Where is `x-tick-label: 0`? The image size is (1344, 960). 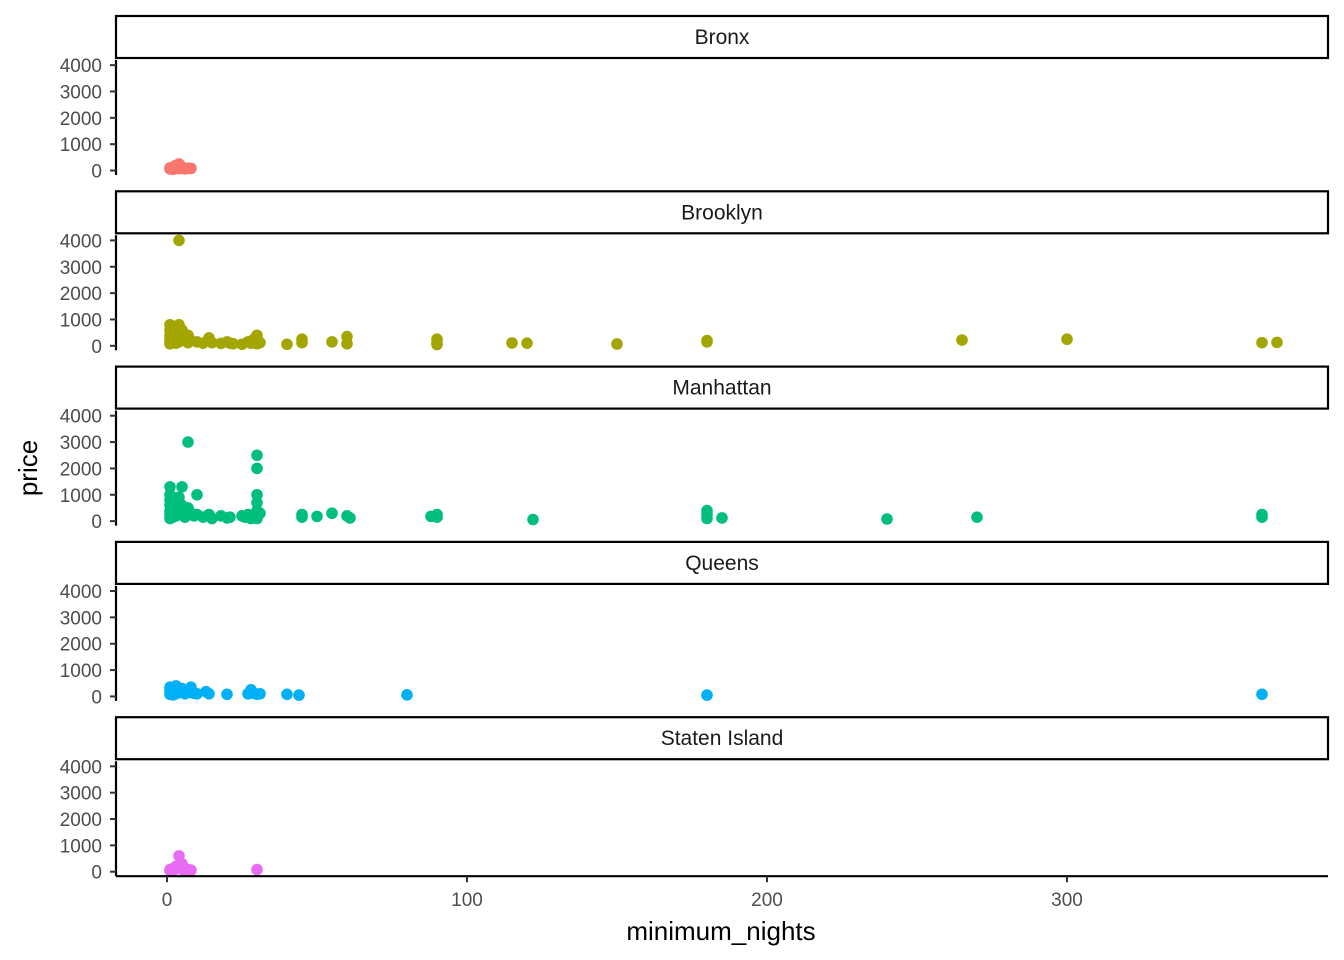
x-tick-label: 0 is located at coordinates (167, 900).